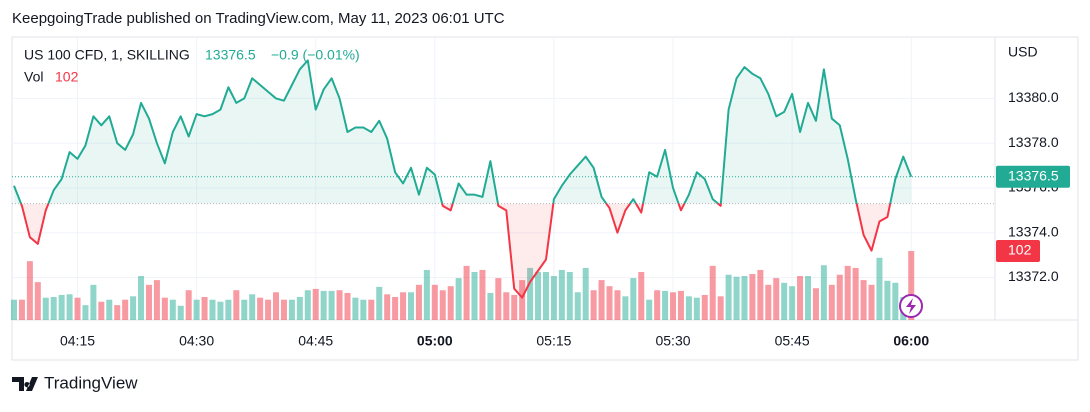 The height and width of the screenshot is (412, 1090). I want to click on y-tick-label: 13374.0, so click(1033, 231).